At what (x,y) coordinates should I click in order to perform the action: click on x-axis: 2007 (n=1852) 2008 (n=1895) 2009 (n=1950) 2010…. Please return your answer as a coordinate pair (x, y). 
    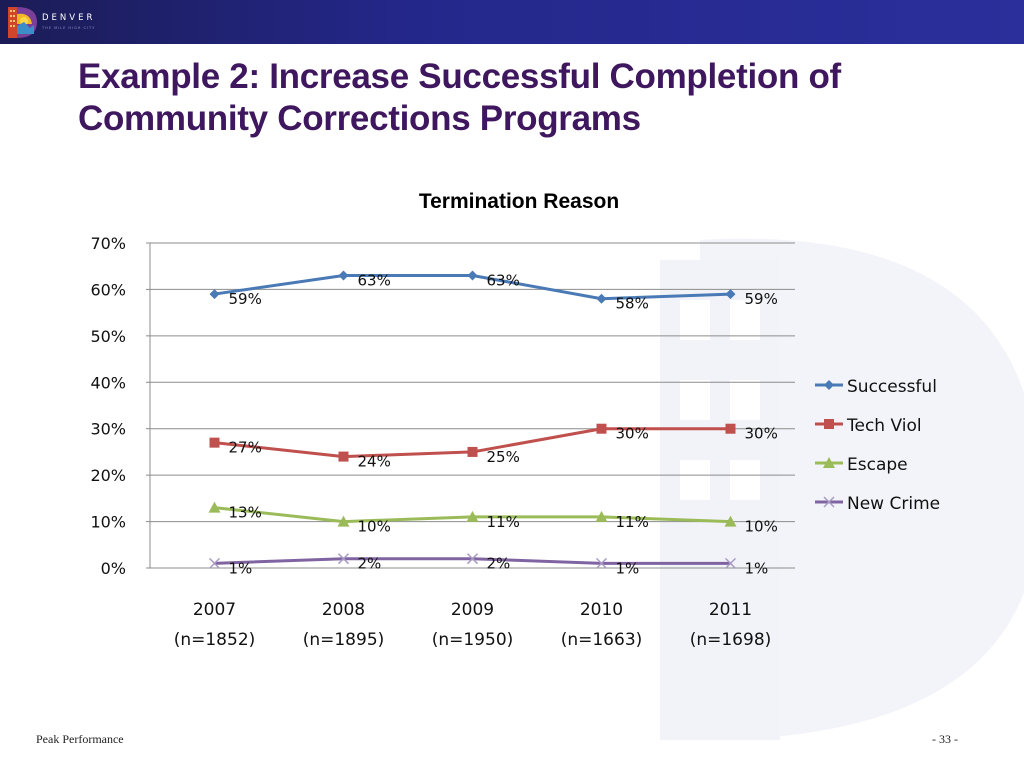
    Looking at the image, I should click on (473, 625).